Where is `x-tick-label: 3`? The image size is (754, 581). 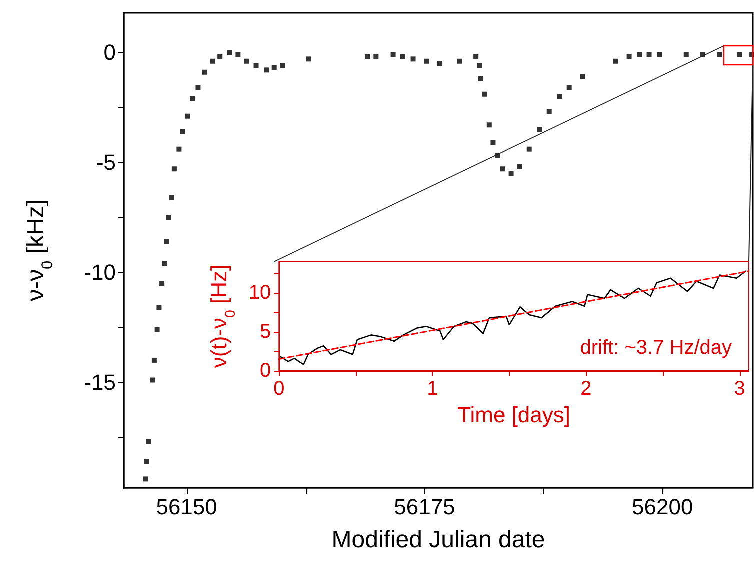
x-tick-label: 3 is located at coordinates (740, 389).